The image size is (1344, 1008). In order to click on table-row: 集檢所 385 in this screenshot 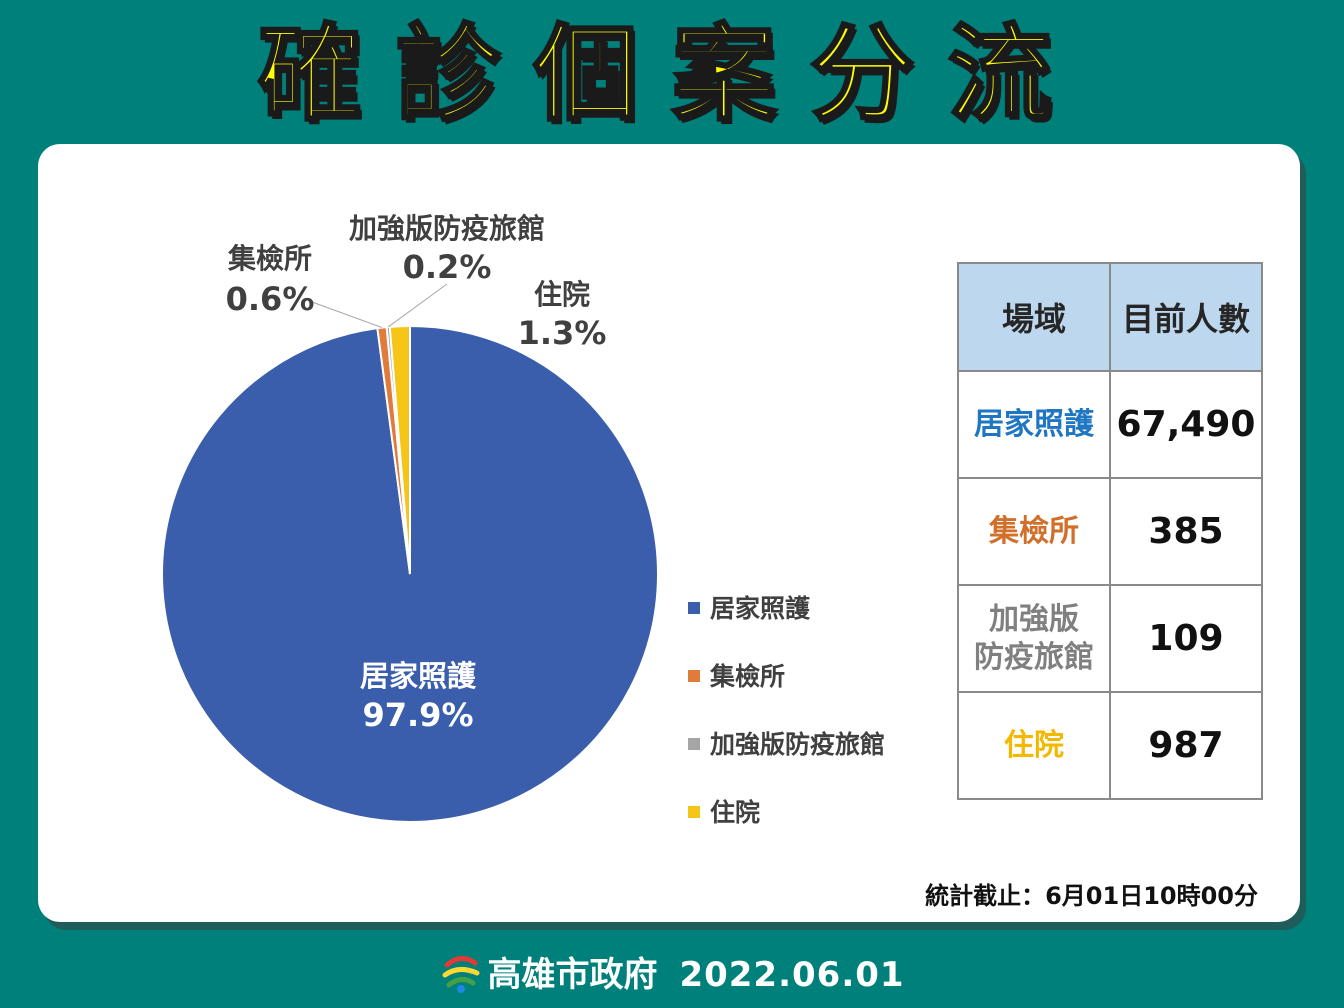, I will do `click(1110, 531)`.